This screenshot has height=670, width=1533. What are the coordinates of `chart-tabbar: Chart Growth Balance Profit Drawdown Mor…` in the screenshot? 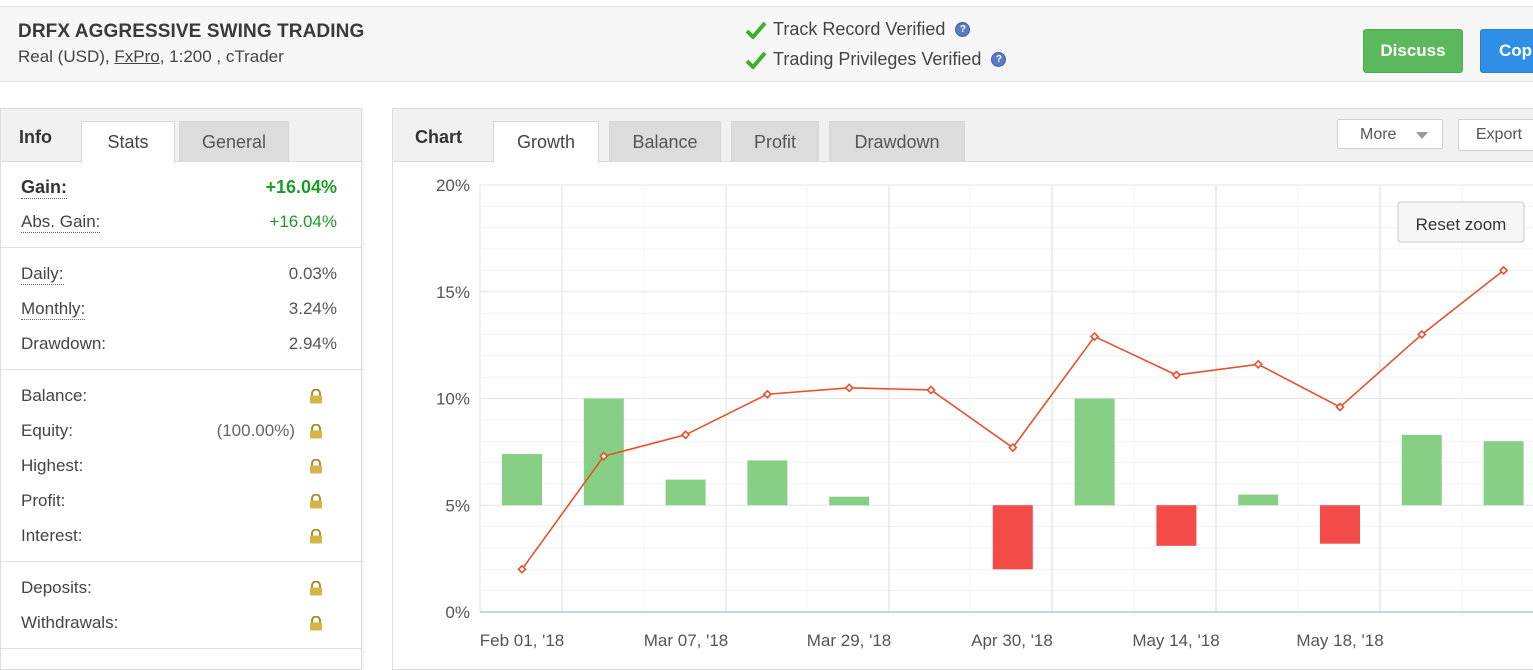 It's located at (963, 136).